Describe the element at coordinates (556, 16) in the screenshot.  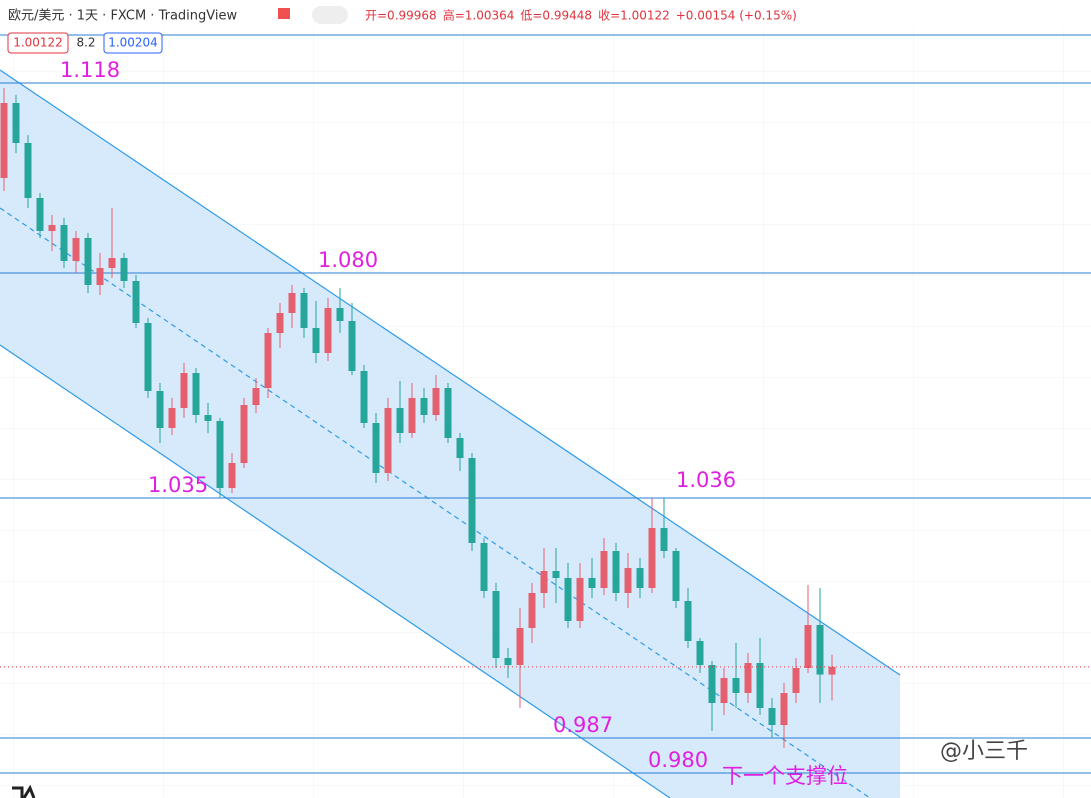
I see `ohlc-item: 低=0.99448` at that location.